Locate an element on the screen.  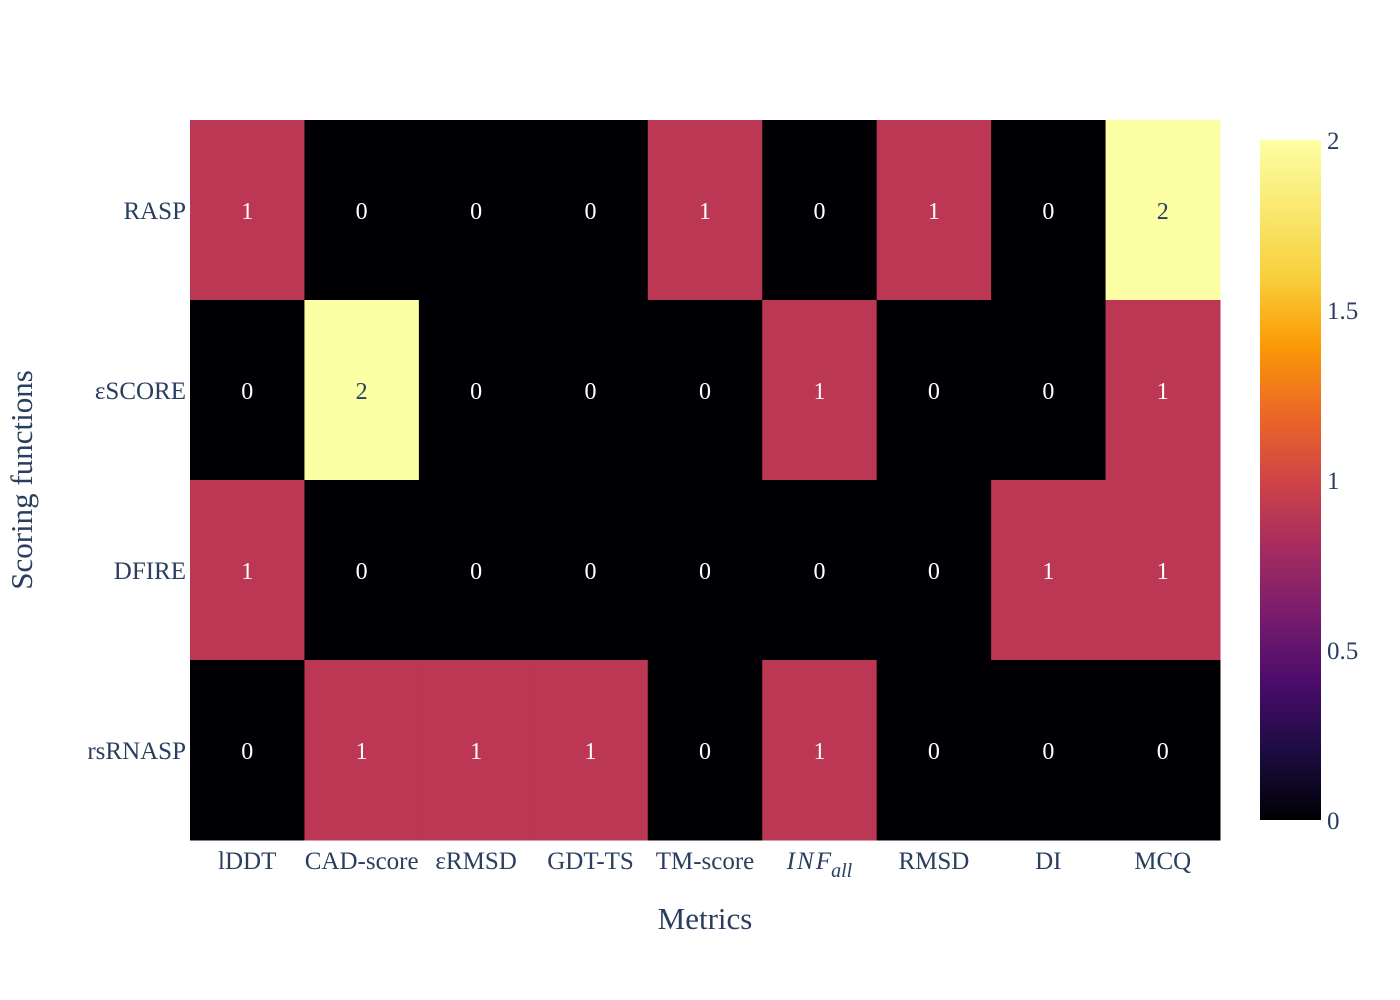
x-axis-title: Metrics is located at coordinates (705, 918).